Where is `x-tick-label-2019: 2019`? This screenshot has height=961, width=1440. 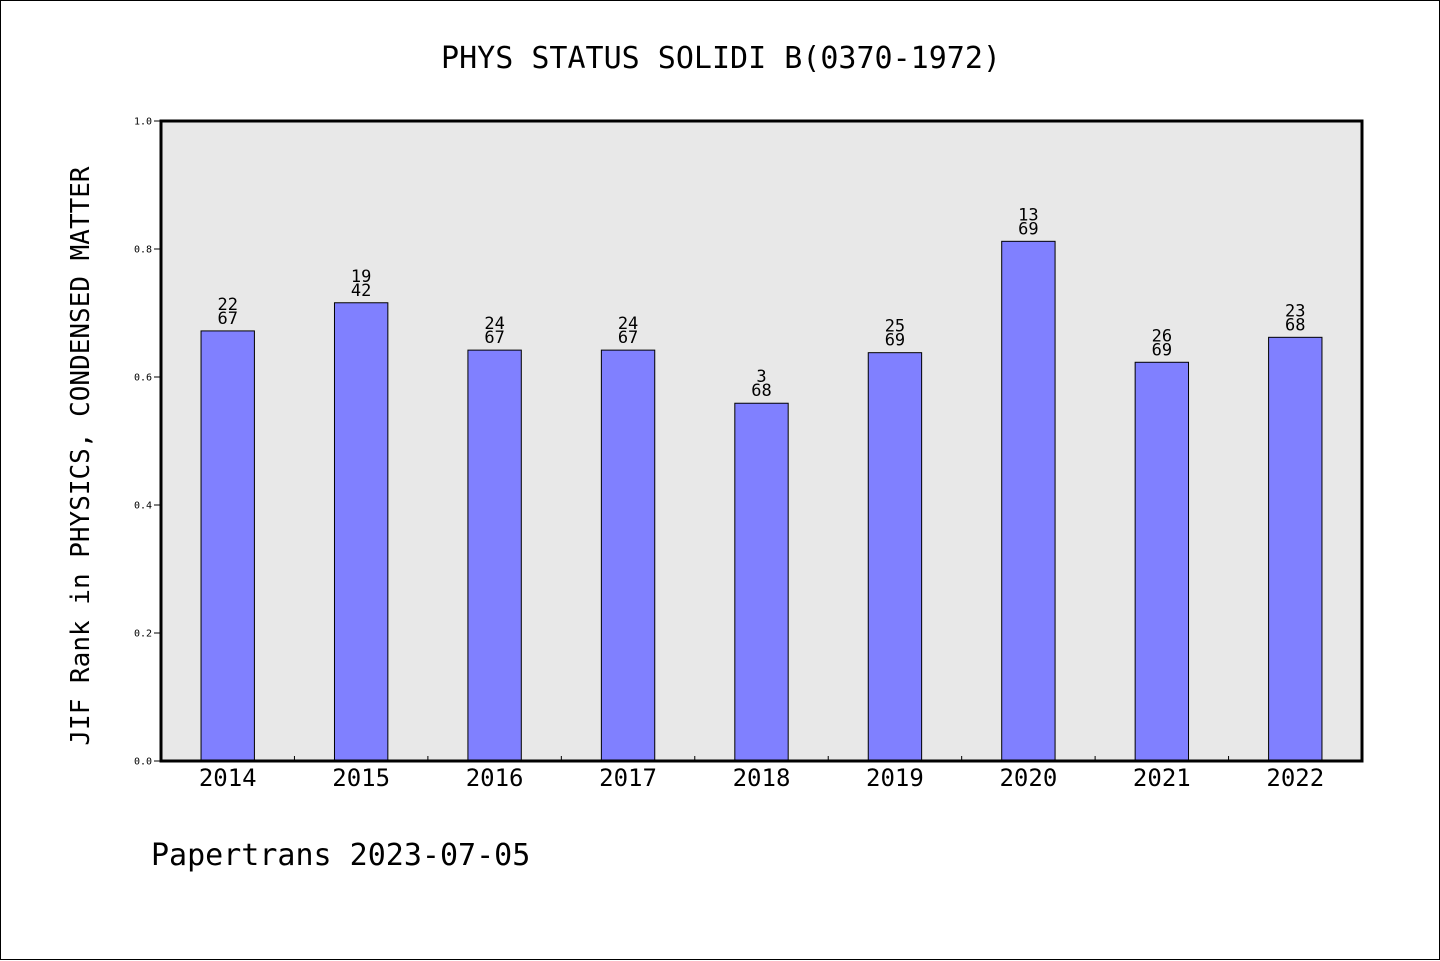 x-tick-label-2019: 2019 is located at coordinates (895, 778).